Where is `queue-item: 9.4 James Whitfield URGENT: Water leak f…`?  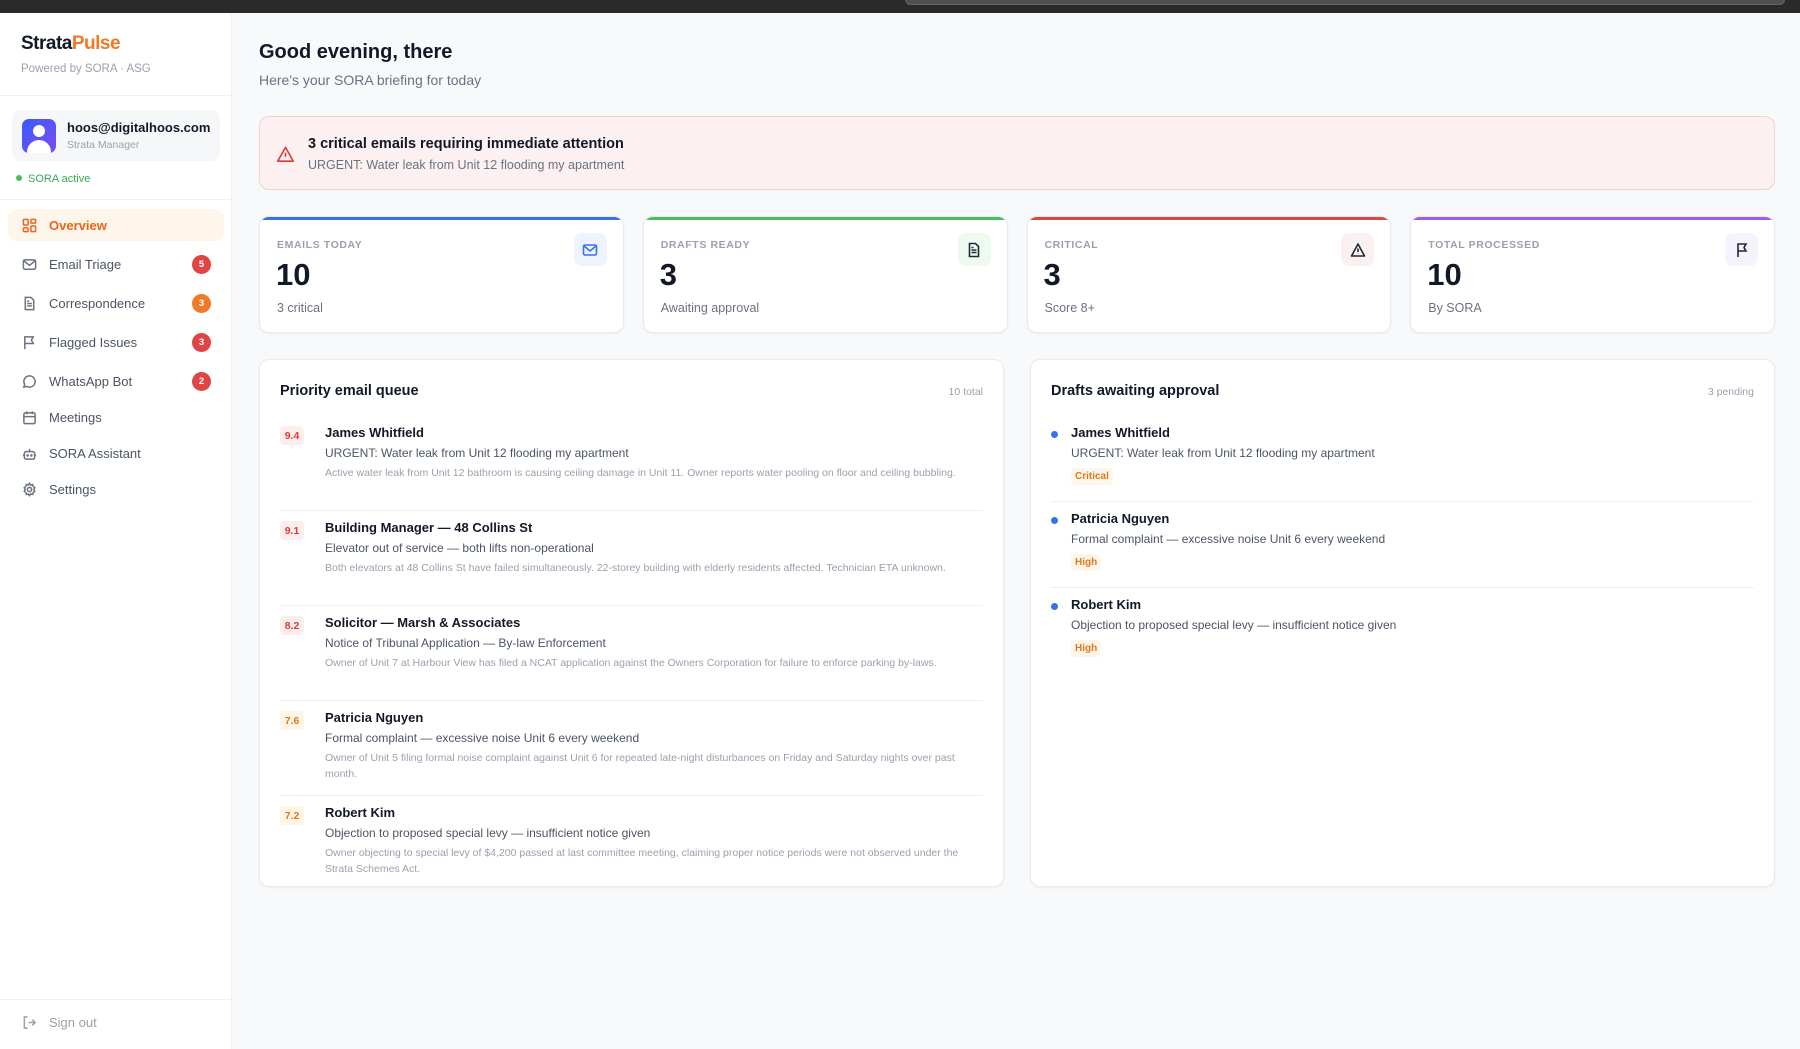
queue-item: 9.4 James Whitfield URGENT: Water leak f… is located at coordinates (631, 463).